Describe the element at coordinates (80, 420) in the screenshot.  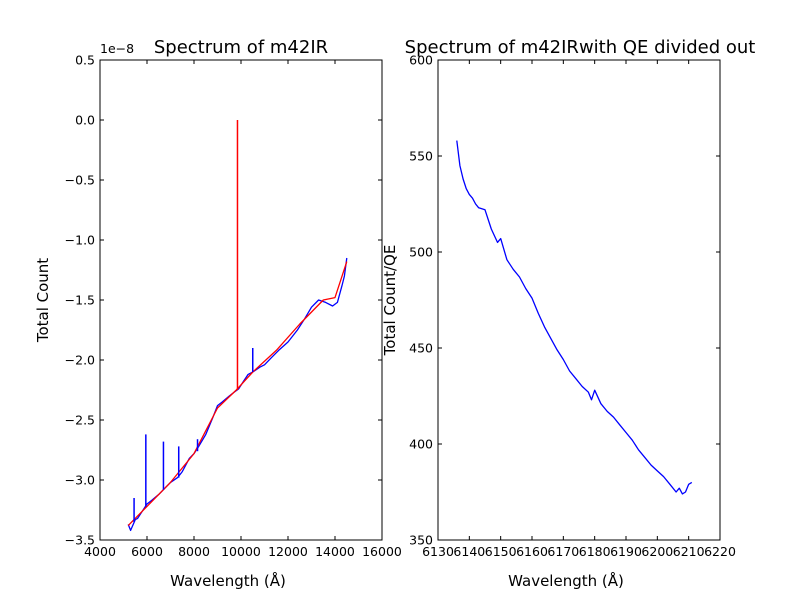
I see `plot-left-ytick-label: −2.5` at that location.